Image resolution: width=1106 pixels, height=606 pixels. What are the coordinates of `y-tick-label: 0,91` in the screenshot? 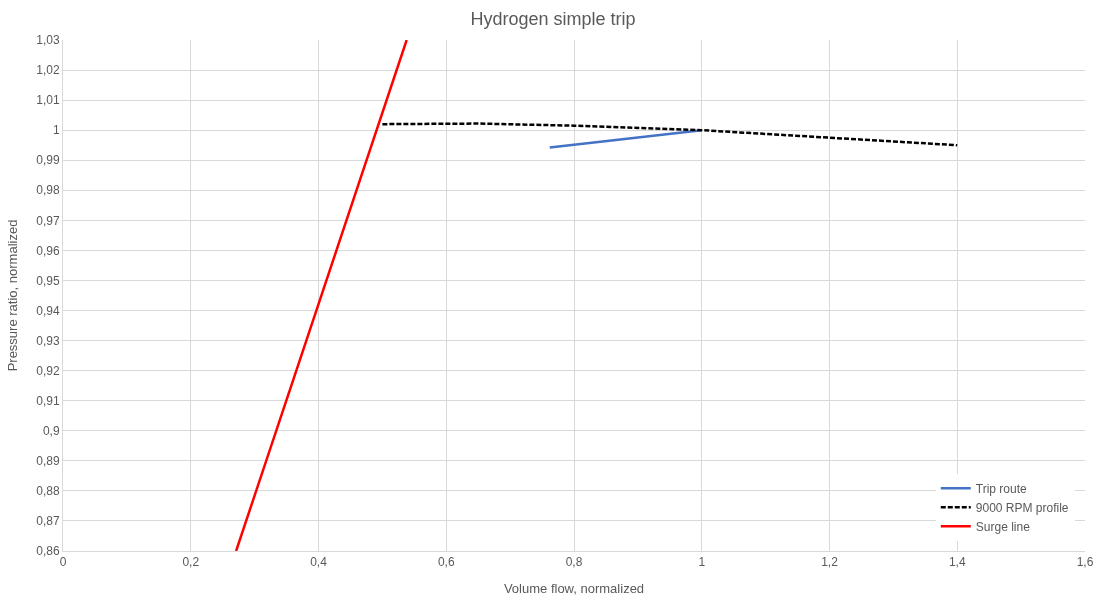 It's located at (48, 400).